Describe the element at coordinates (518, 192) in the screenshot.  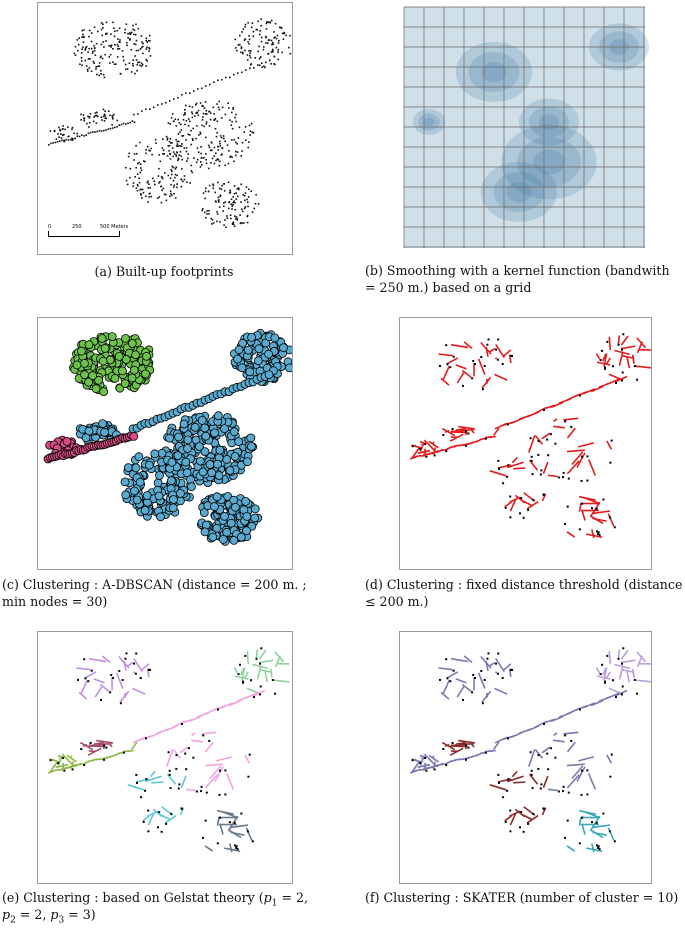
I see `kernel-density` at that location.